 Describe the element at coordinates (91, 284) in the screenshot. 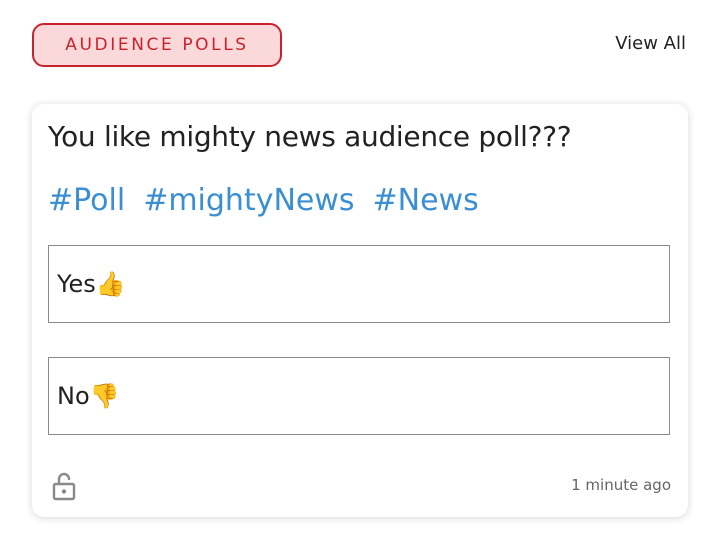

I see `poll-option-label: Yes👍` at that location.